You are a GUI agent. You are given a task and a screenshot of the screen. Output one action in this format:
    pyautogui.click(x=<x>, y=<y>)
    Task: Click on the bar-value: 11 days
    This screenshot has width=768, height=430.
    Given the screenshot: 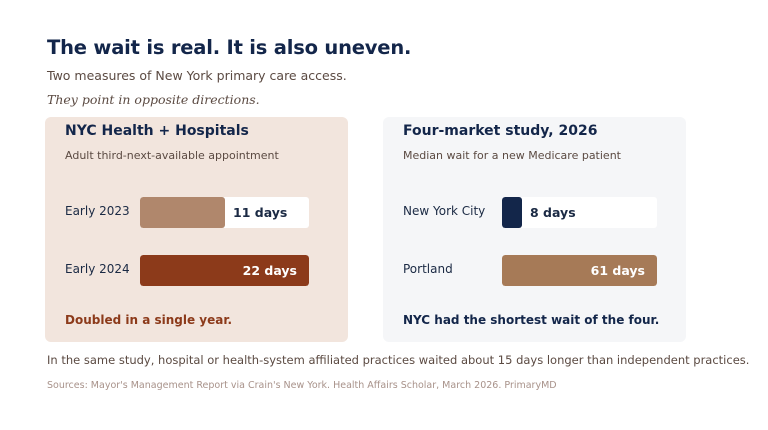 What is the action you would take?
    pyautogui.click(x=260, y=212)
    